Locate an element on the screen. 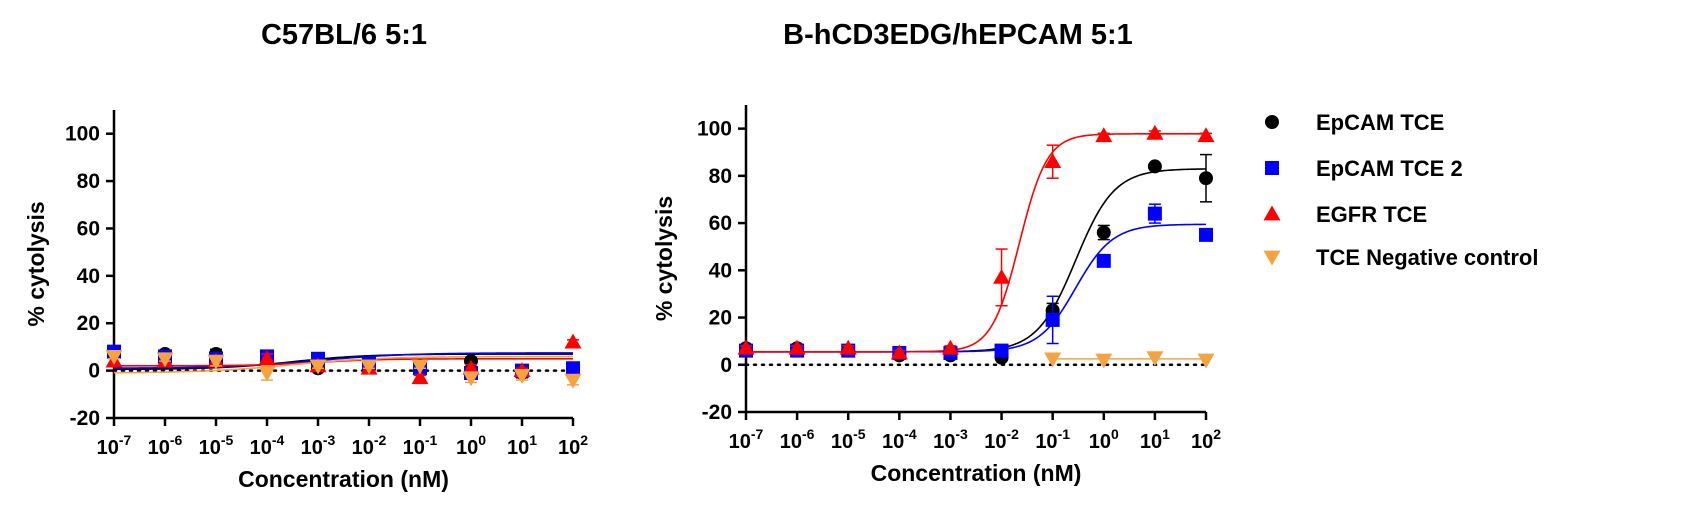  x-tick-label: 10¹ is located at coordinates (1155, 439).